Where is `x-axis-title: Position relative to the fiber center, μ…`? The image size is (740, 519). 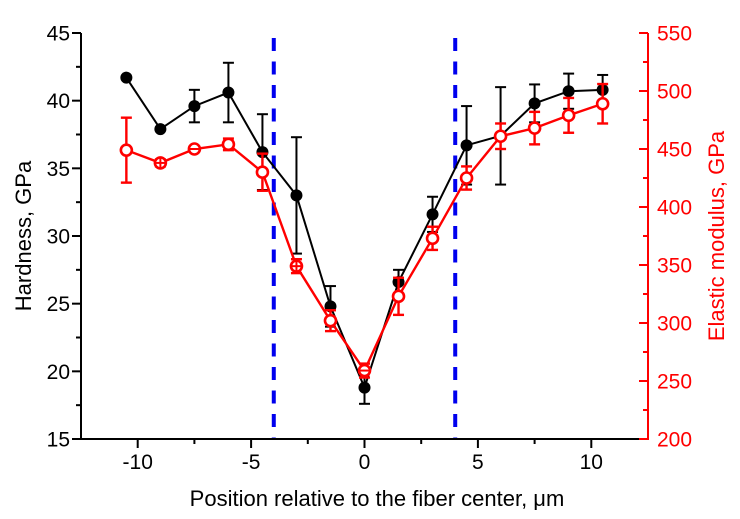
x-axis-title: Position relative to the fiber center, μ… is located at coordinates (377, 498).